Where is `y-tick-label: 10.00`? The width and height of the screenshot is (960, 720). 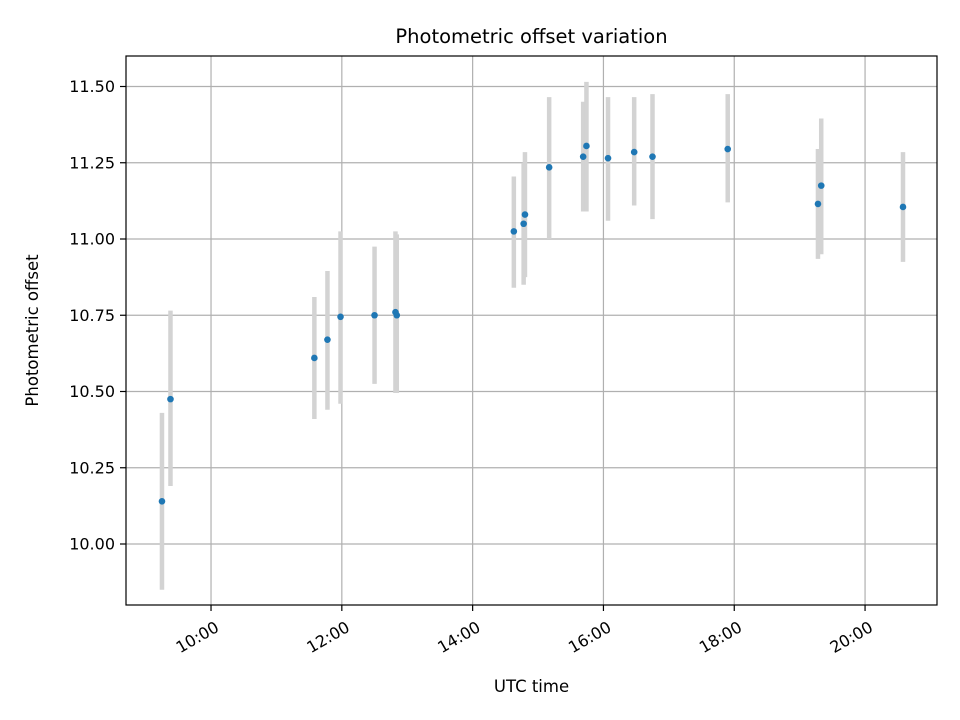
y-tick-label: 10.00 is located at coordinates (92, 544).